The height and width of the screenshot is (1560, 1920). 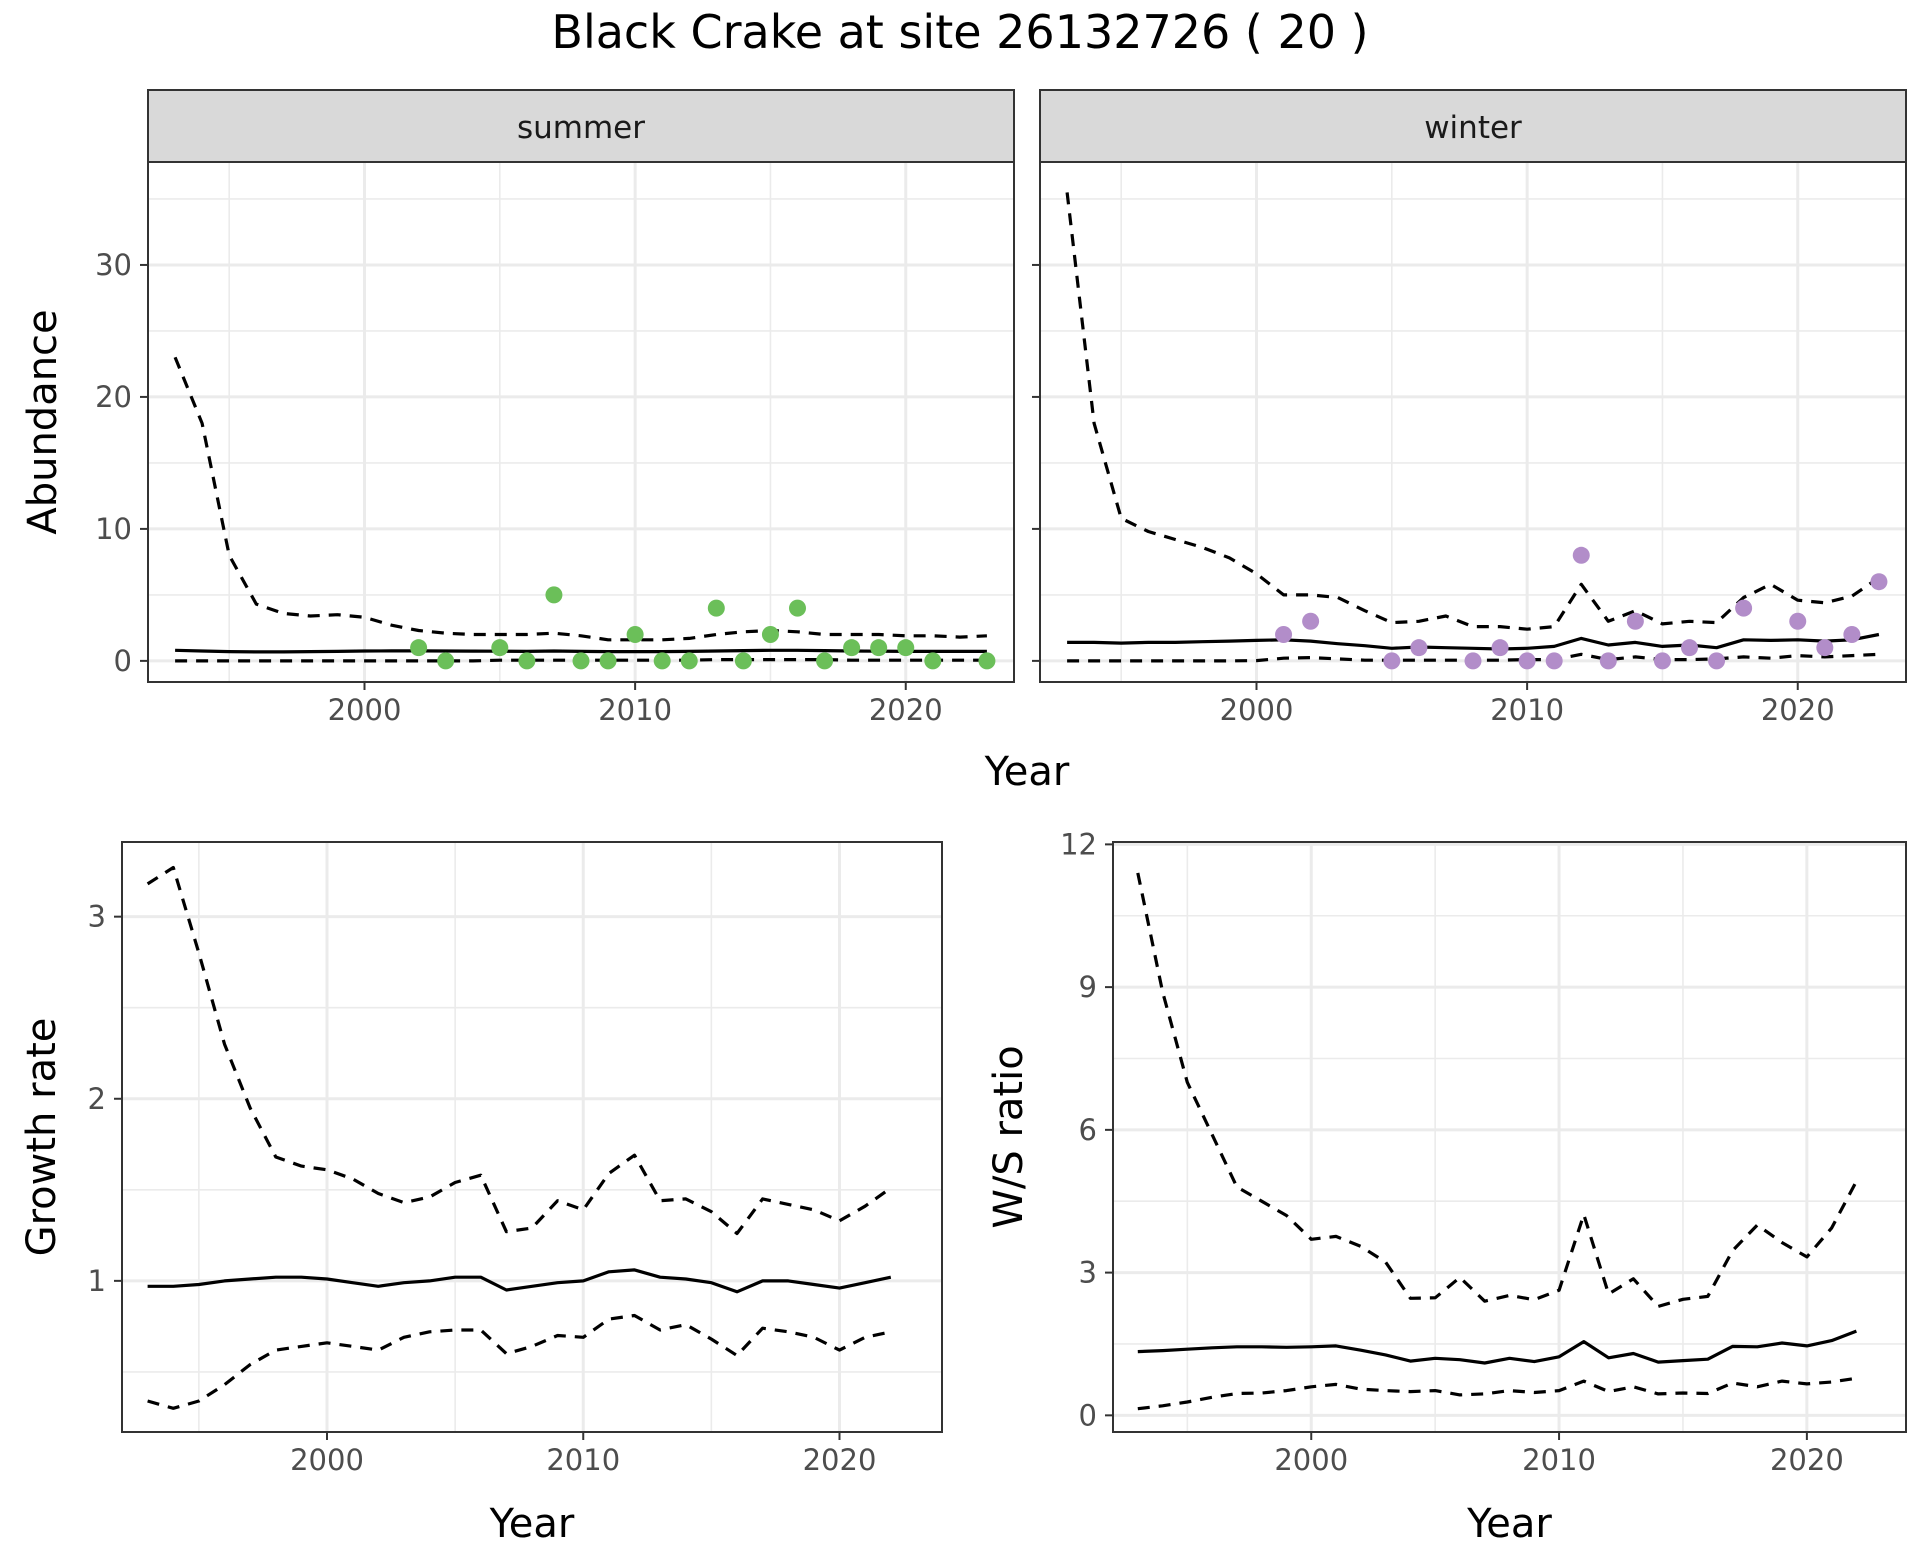 I want to click on ws-ratio-y-tick-label: 9, so click(x=1088, y=987).